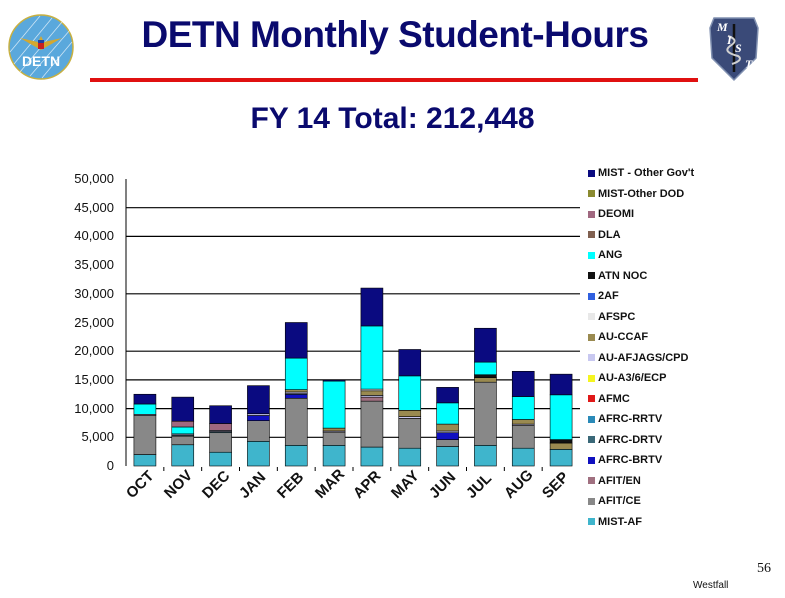 Image resolution: width=785 pixels, height=598 pixels. I want to click on legend-item: AFRC-DRTV, so click(641, 440).